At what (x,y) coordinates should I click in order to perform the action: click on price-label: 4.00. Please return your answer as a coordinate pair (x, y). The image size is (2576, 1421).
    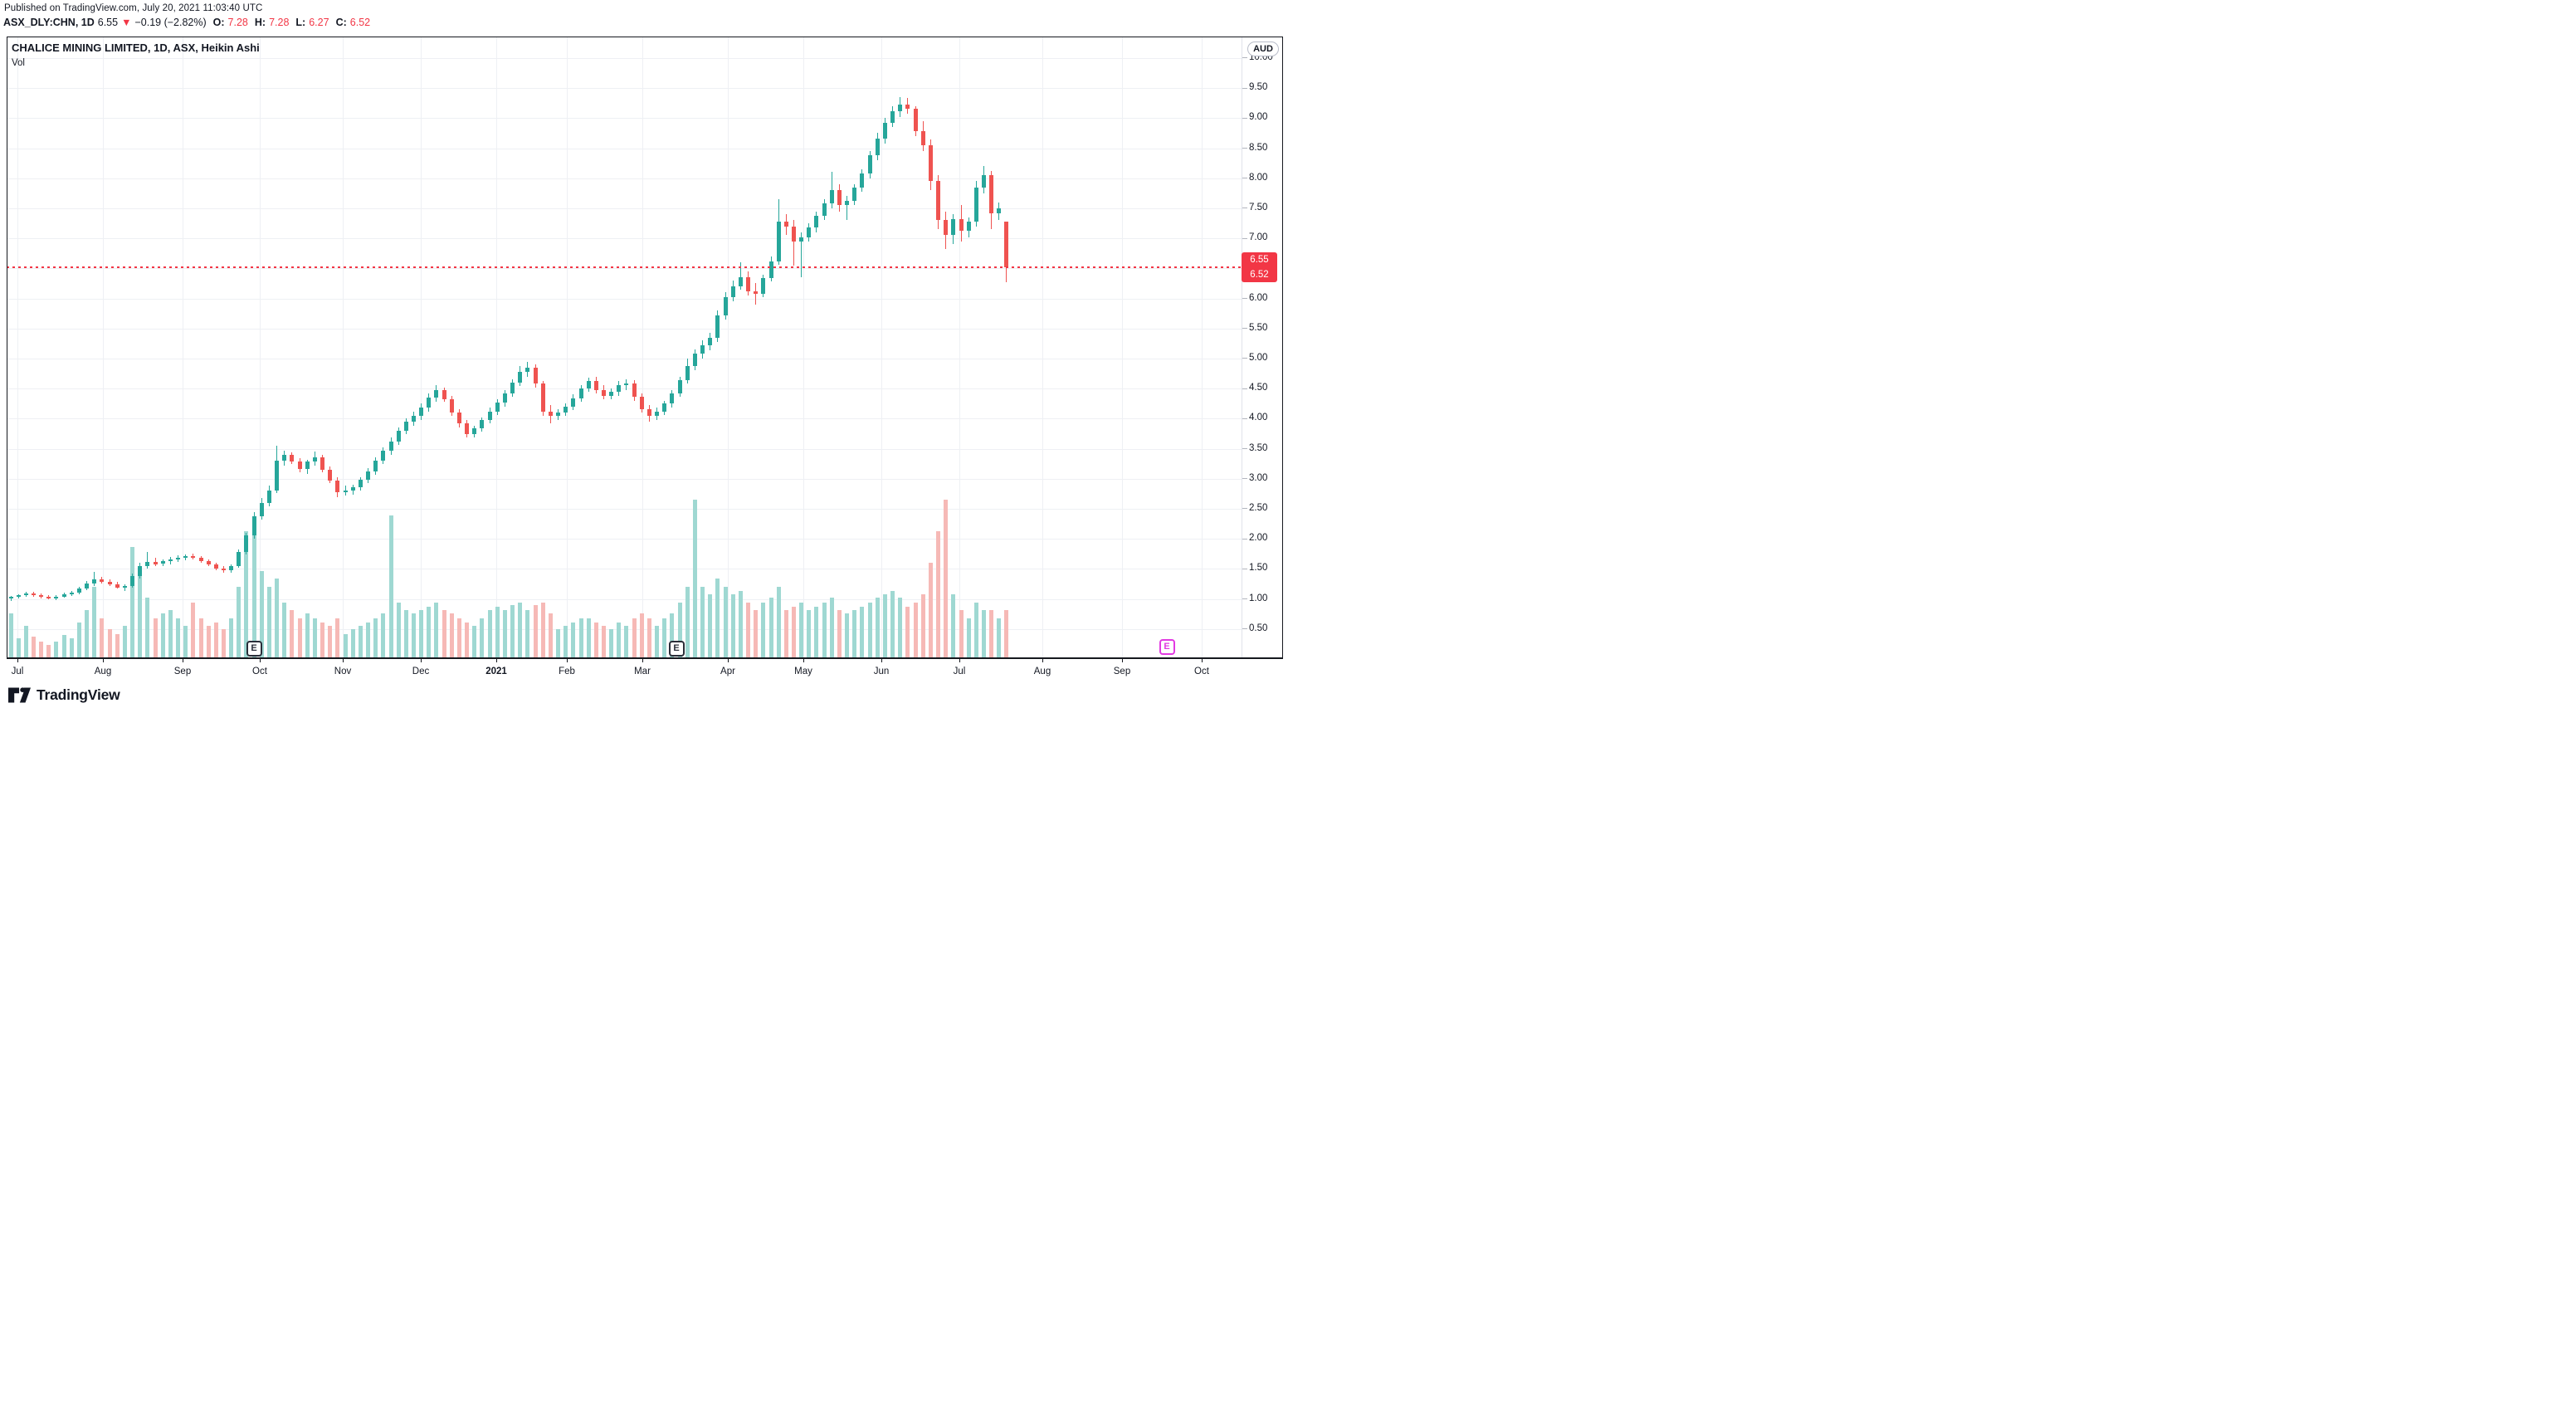
    Looking at the image, I should click on (1258, 418).